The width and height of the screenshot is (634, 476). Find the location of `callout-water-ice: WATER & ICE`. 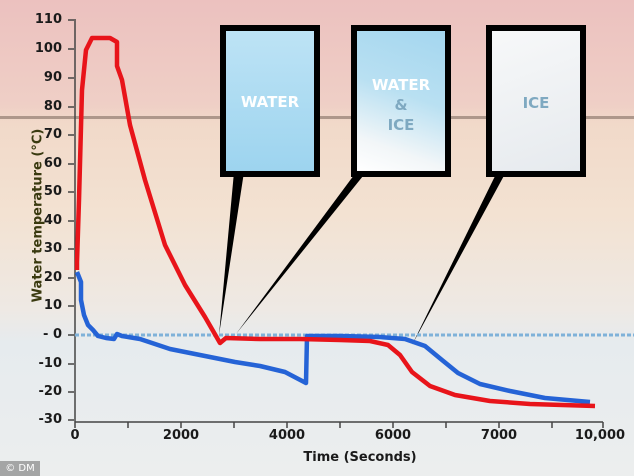

callout-water-ice: WATER & ICE is located at coordinates (401, 101).